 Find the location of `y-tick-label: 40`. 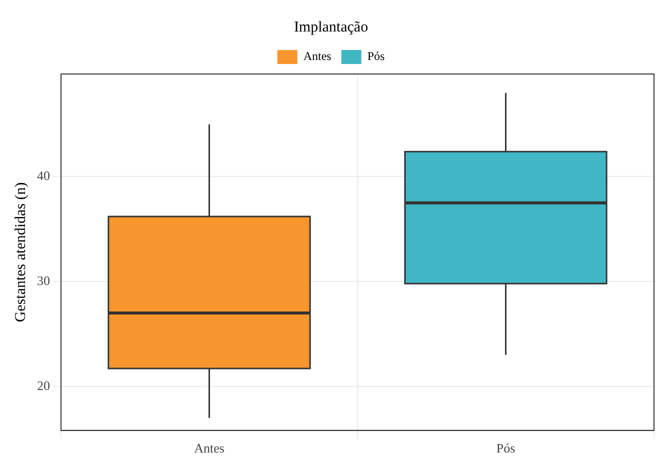

y-tick-label: 40 is located at coordinates (43, 176).